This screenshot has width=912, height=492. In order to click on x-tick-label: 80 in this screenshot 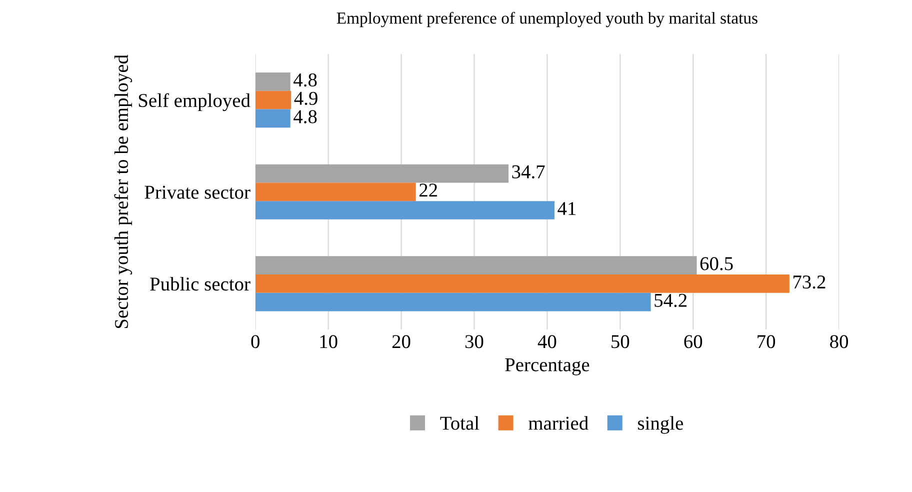, I will do `click(839, 341)`.